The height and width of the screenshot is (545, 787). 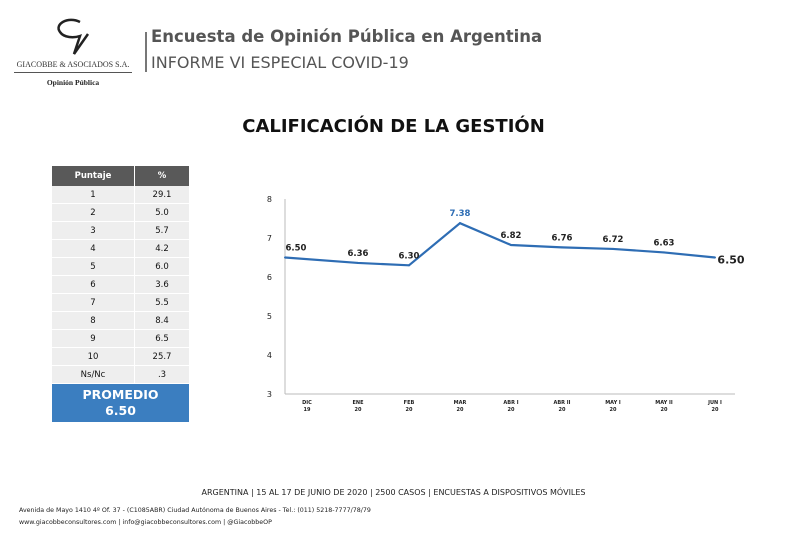 I want to click on score-cell: 9, so click(x=93, y=338).